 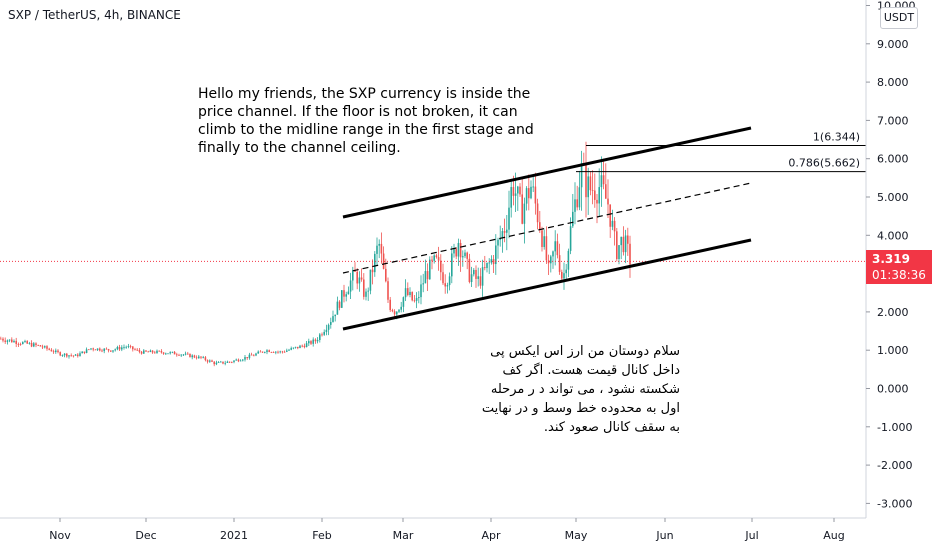 What do you see at coordinates (893, 82) in the screenshot?
I see `price-tick-label: 8.000` at bounding box center [893, 82].